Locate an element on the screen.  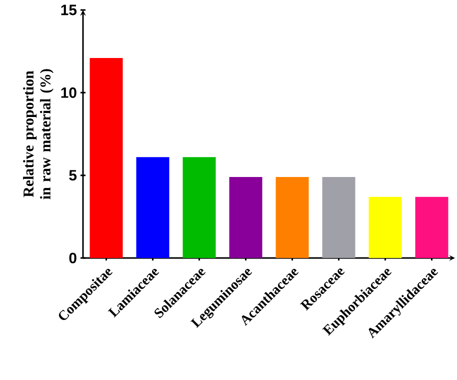
y-tick-label: 10 is located at coordinates (68, 92).